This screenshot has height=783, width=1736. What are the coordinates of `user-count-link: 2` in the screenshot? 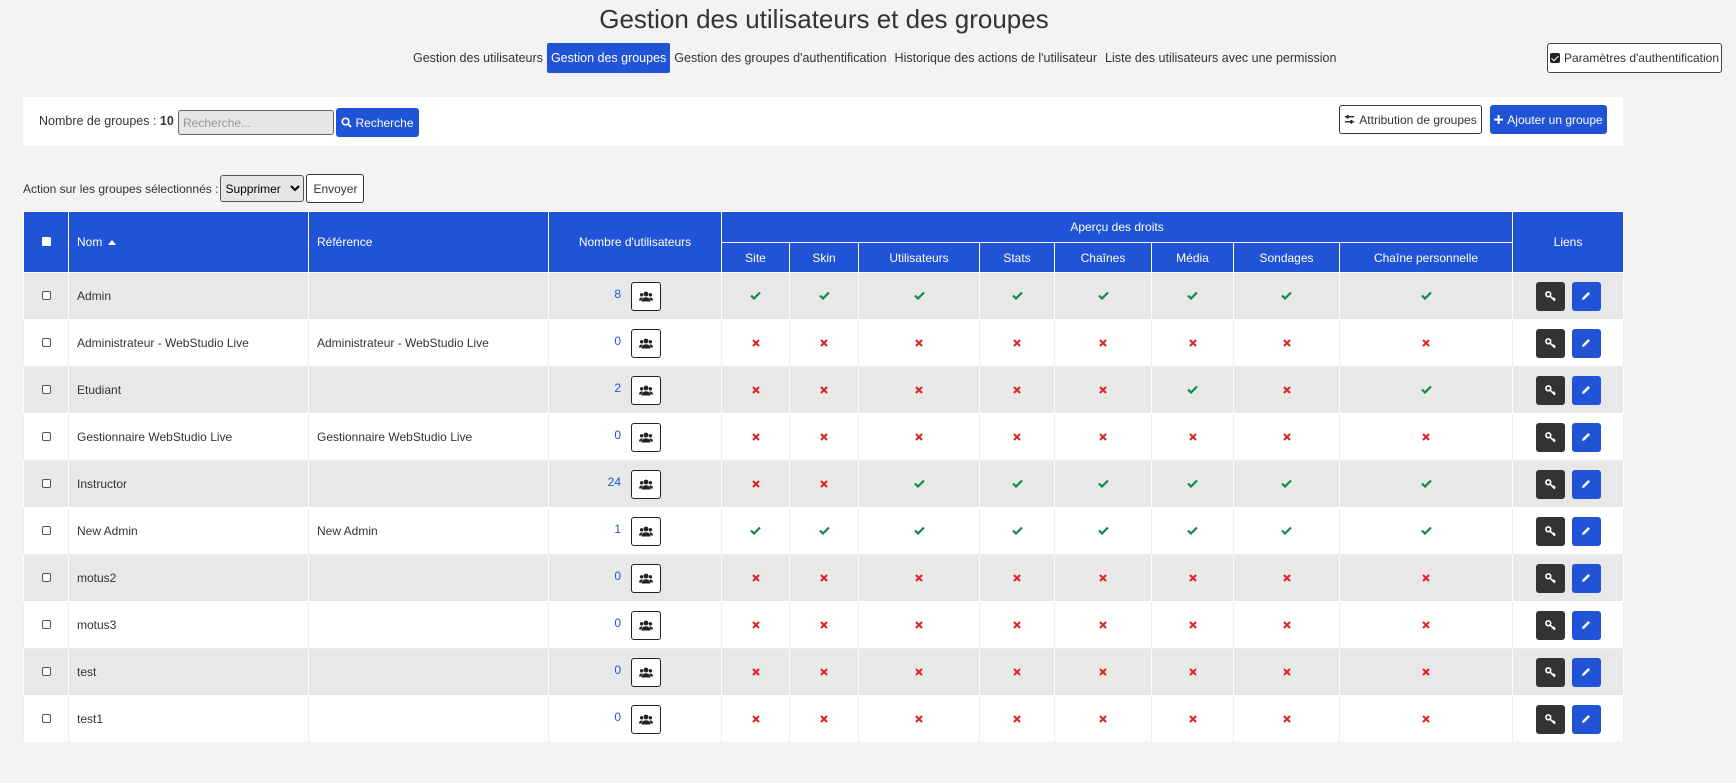 It's located at (617, 388).